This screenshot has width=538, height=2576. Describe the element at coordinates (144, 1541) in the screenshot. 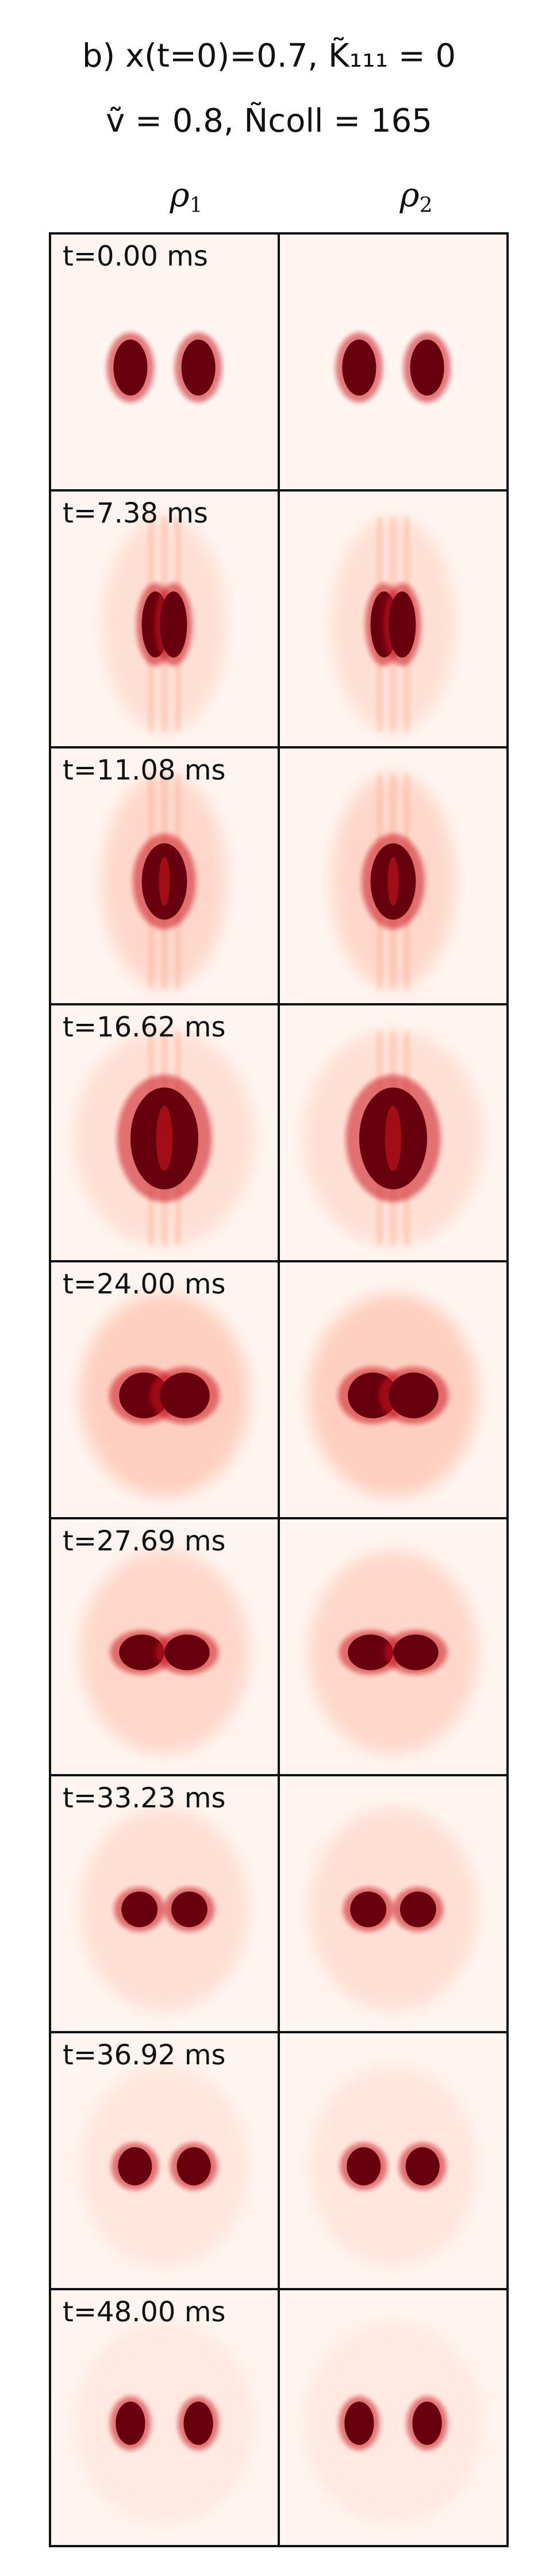

I see `time-label: t=27.69 ms` at that location.